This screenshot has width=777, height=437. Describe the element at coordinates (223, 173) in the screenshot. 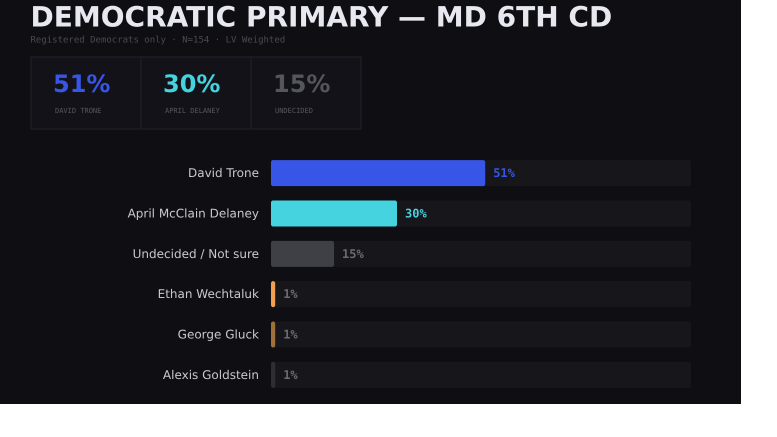

I see `y-tick-label: David Trone` at that location.